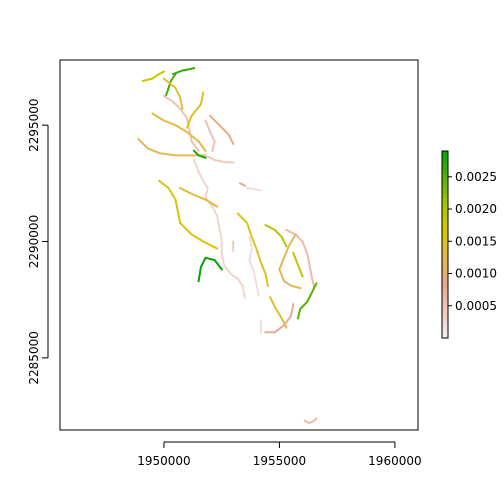 The height and width of the screenshot is (504, 504). I want to click on x-tick-label: 1955000, so click(279, 461).